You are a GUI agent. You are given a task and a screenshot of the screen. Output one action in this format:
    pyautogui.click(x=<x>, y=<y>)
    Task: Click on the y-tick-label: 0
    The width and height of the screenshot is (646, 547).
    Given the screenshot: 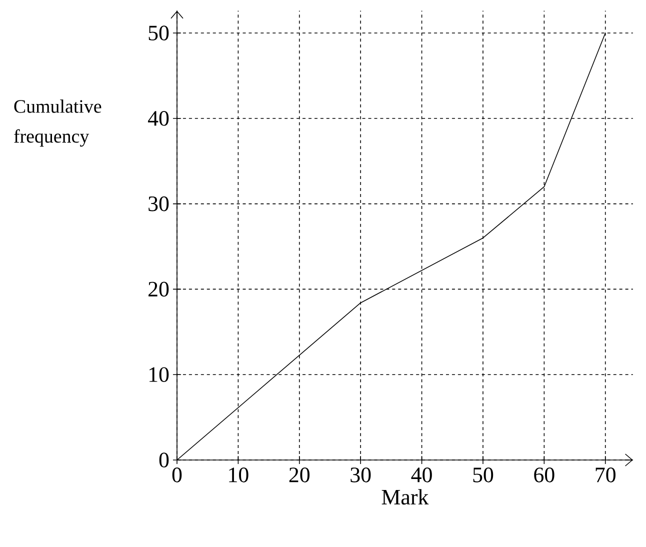 What is the action you would take?
    pyautogui.click(x=164, y=460)
    